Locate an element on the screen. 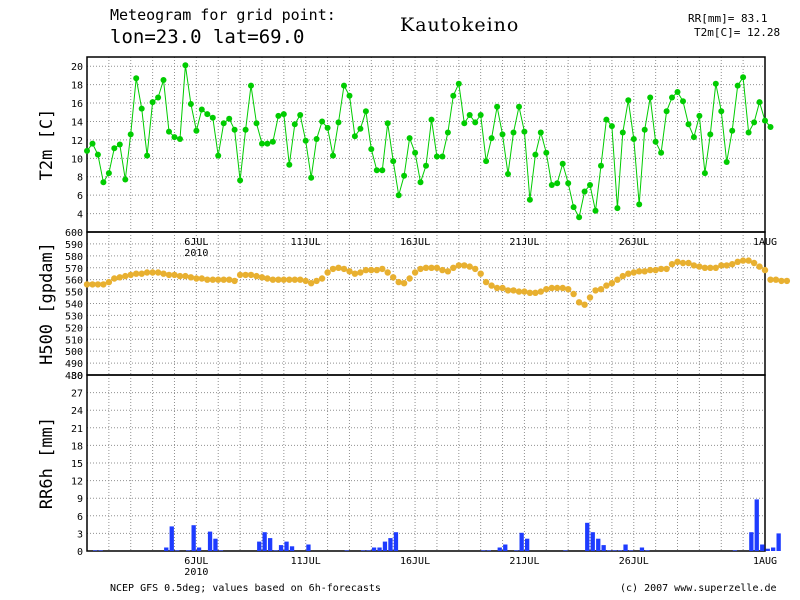 Image resolution: width=800 pixels, height=600 pixels. date-tick-label: 1AUG is located at coordinates (765, 561).